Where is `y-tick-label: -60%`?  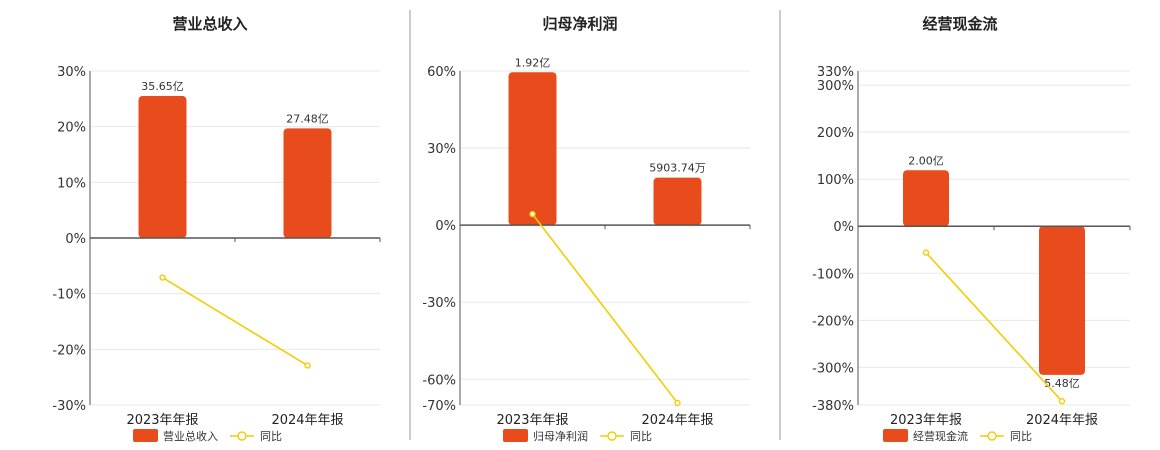 y-tick-label: -60% is located at coordinates (439, 380).